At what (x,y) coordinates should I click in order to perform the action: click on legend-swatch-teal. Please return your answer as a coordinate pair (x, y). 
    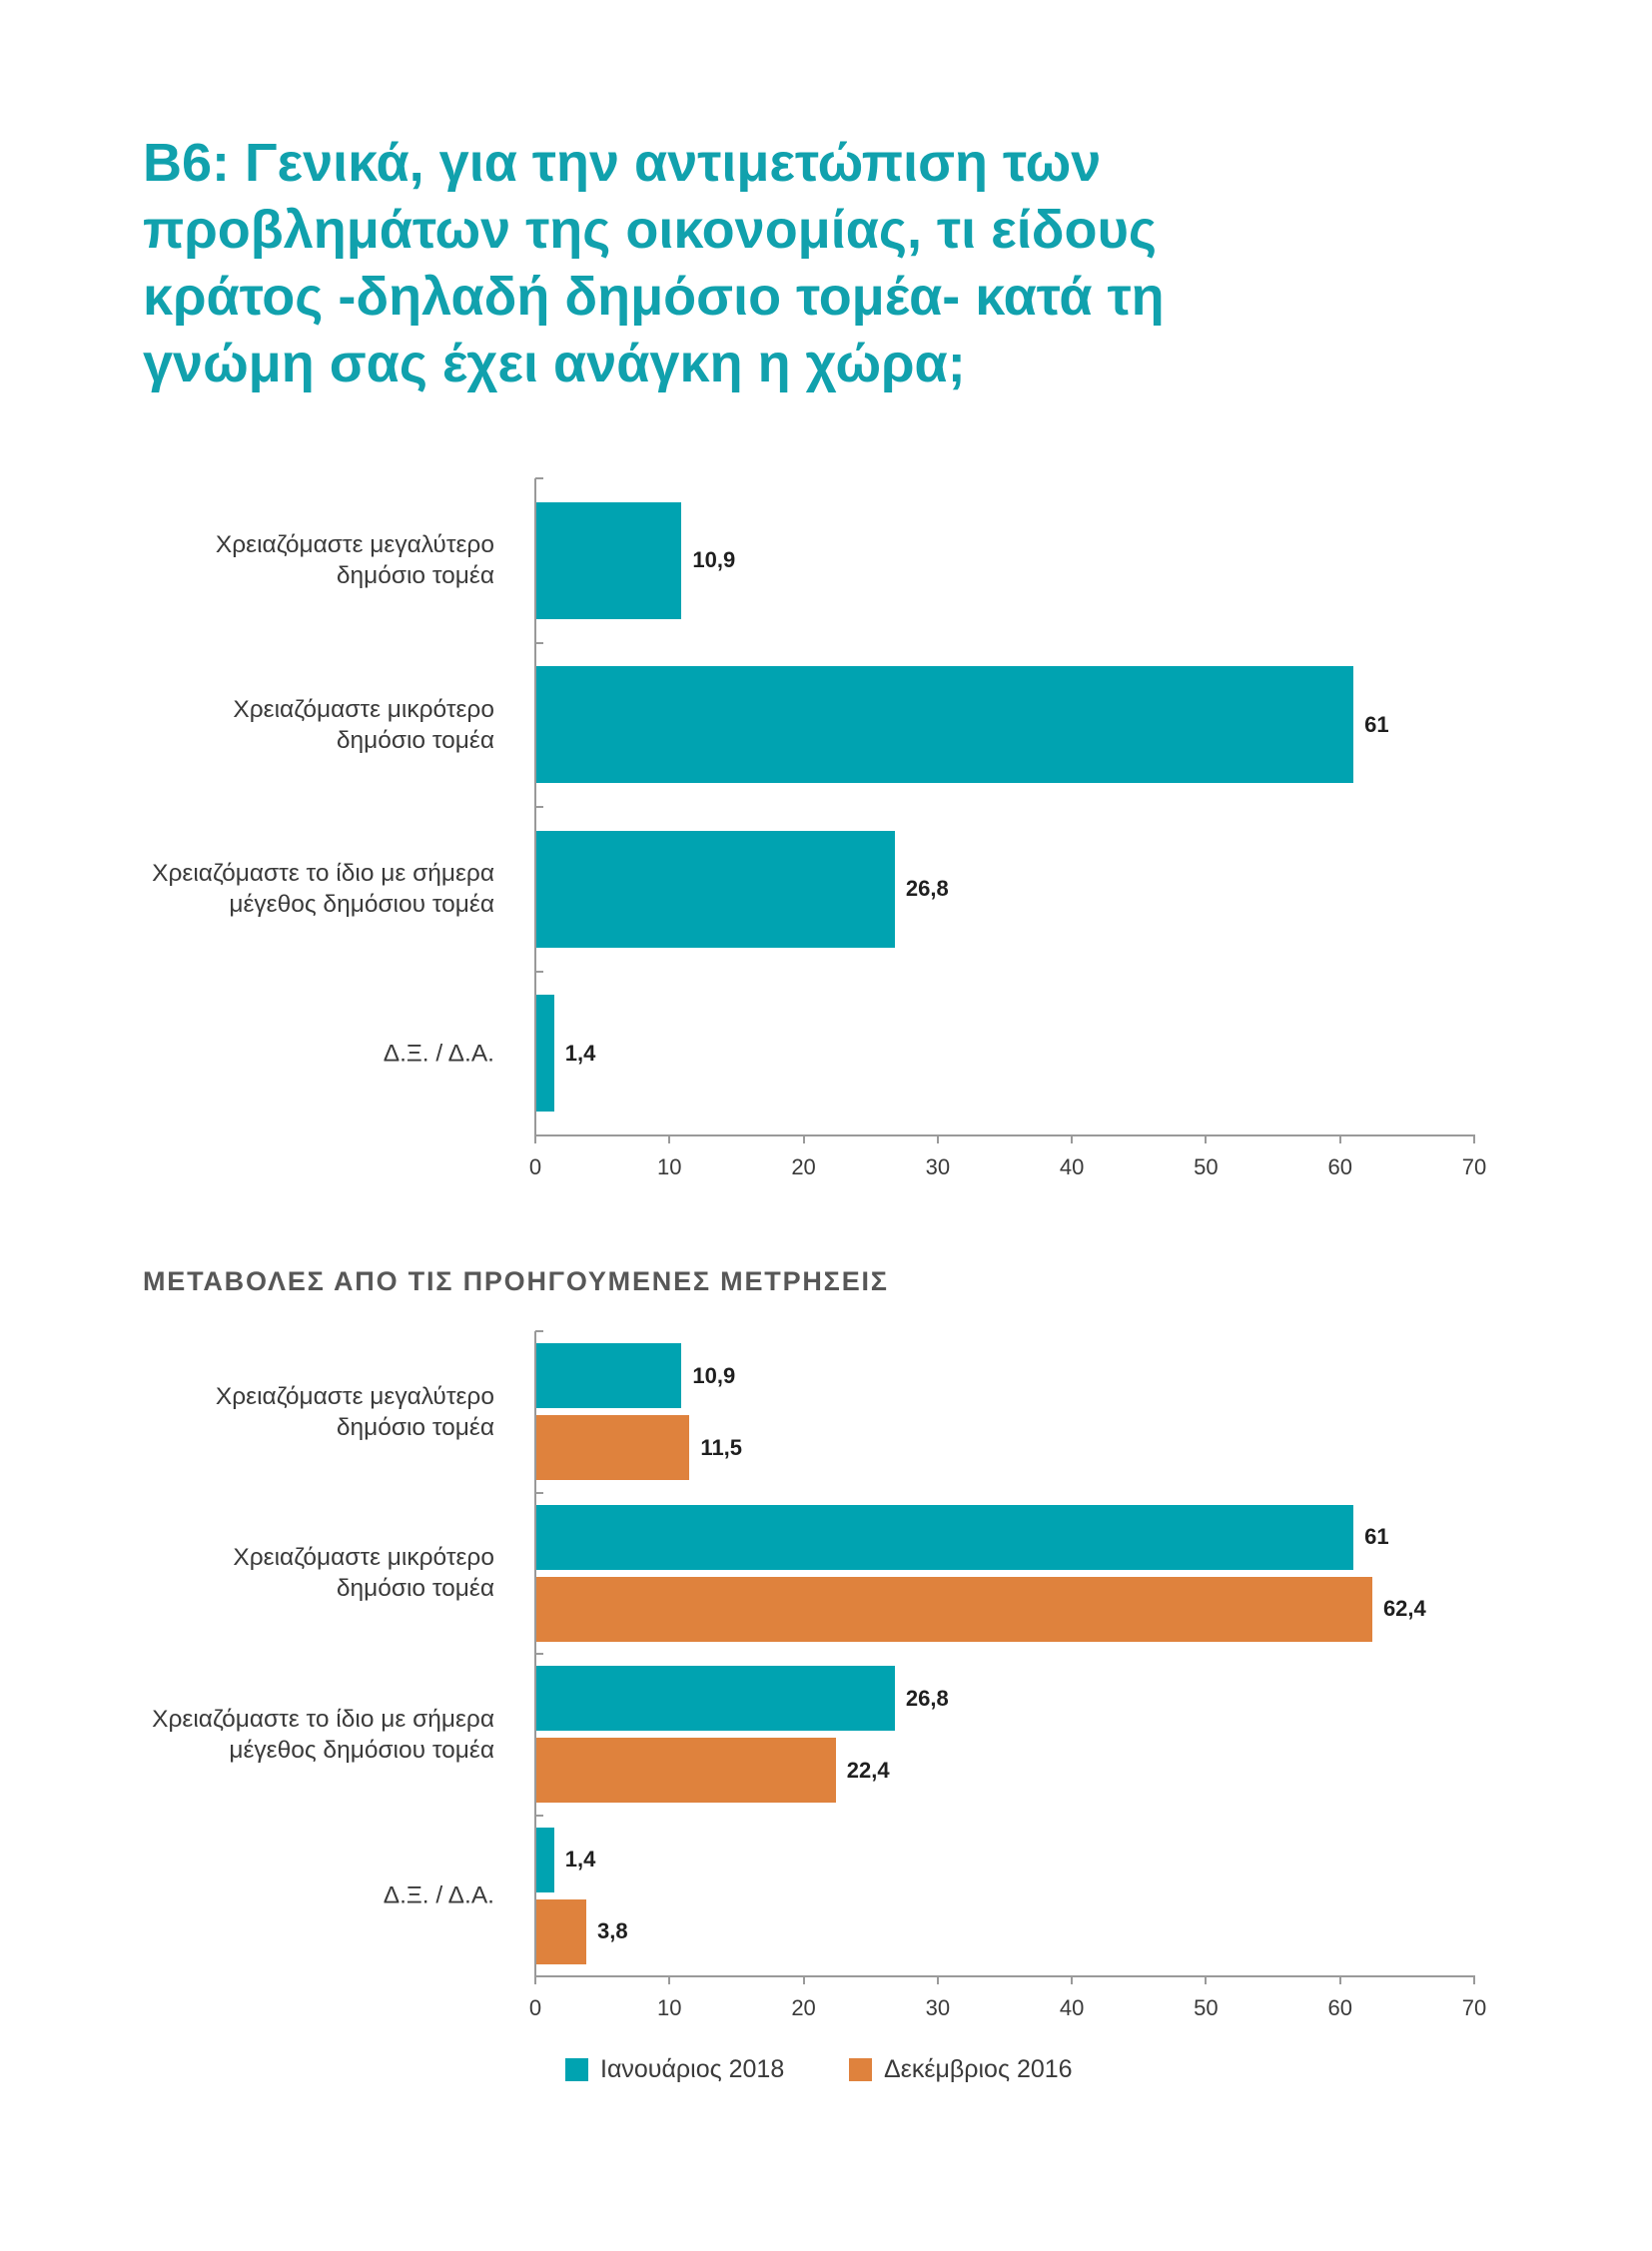
    Looking at the image, I should click on (576, 2069).